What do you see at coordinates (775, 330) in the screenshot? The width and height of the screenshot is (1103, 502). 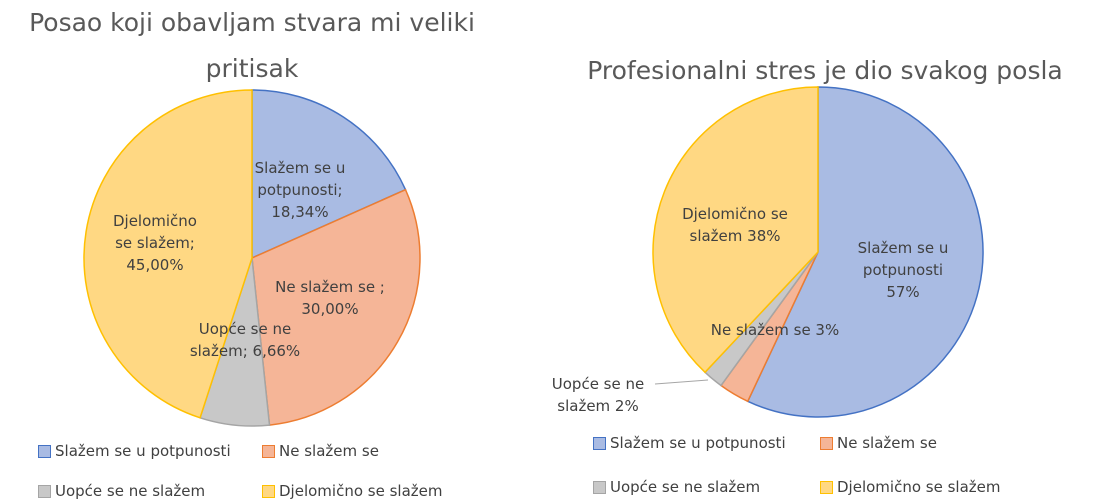 I see `data-label: Ne slažem se 3%` at bounding box center [775, 330].